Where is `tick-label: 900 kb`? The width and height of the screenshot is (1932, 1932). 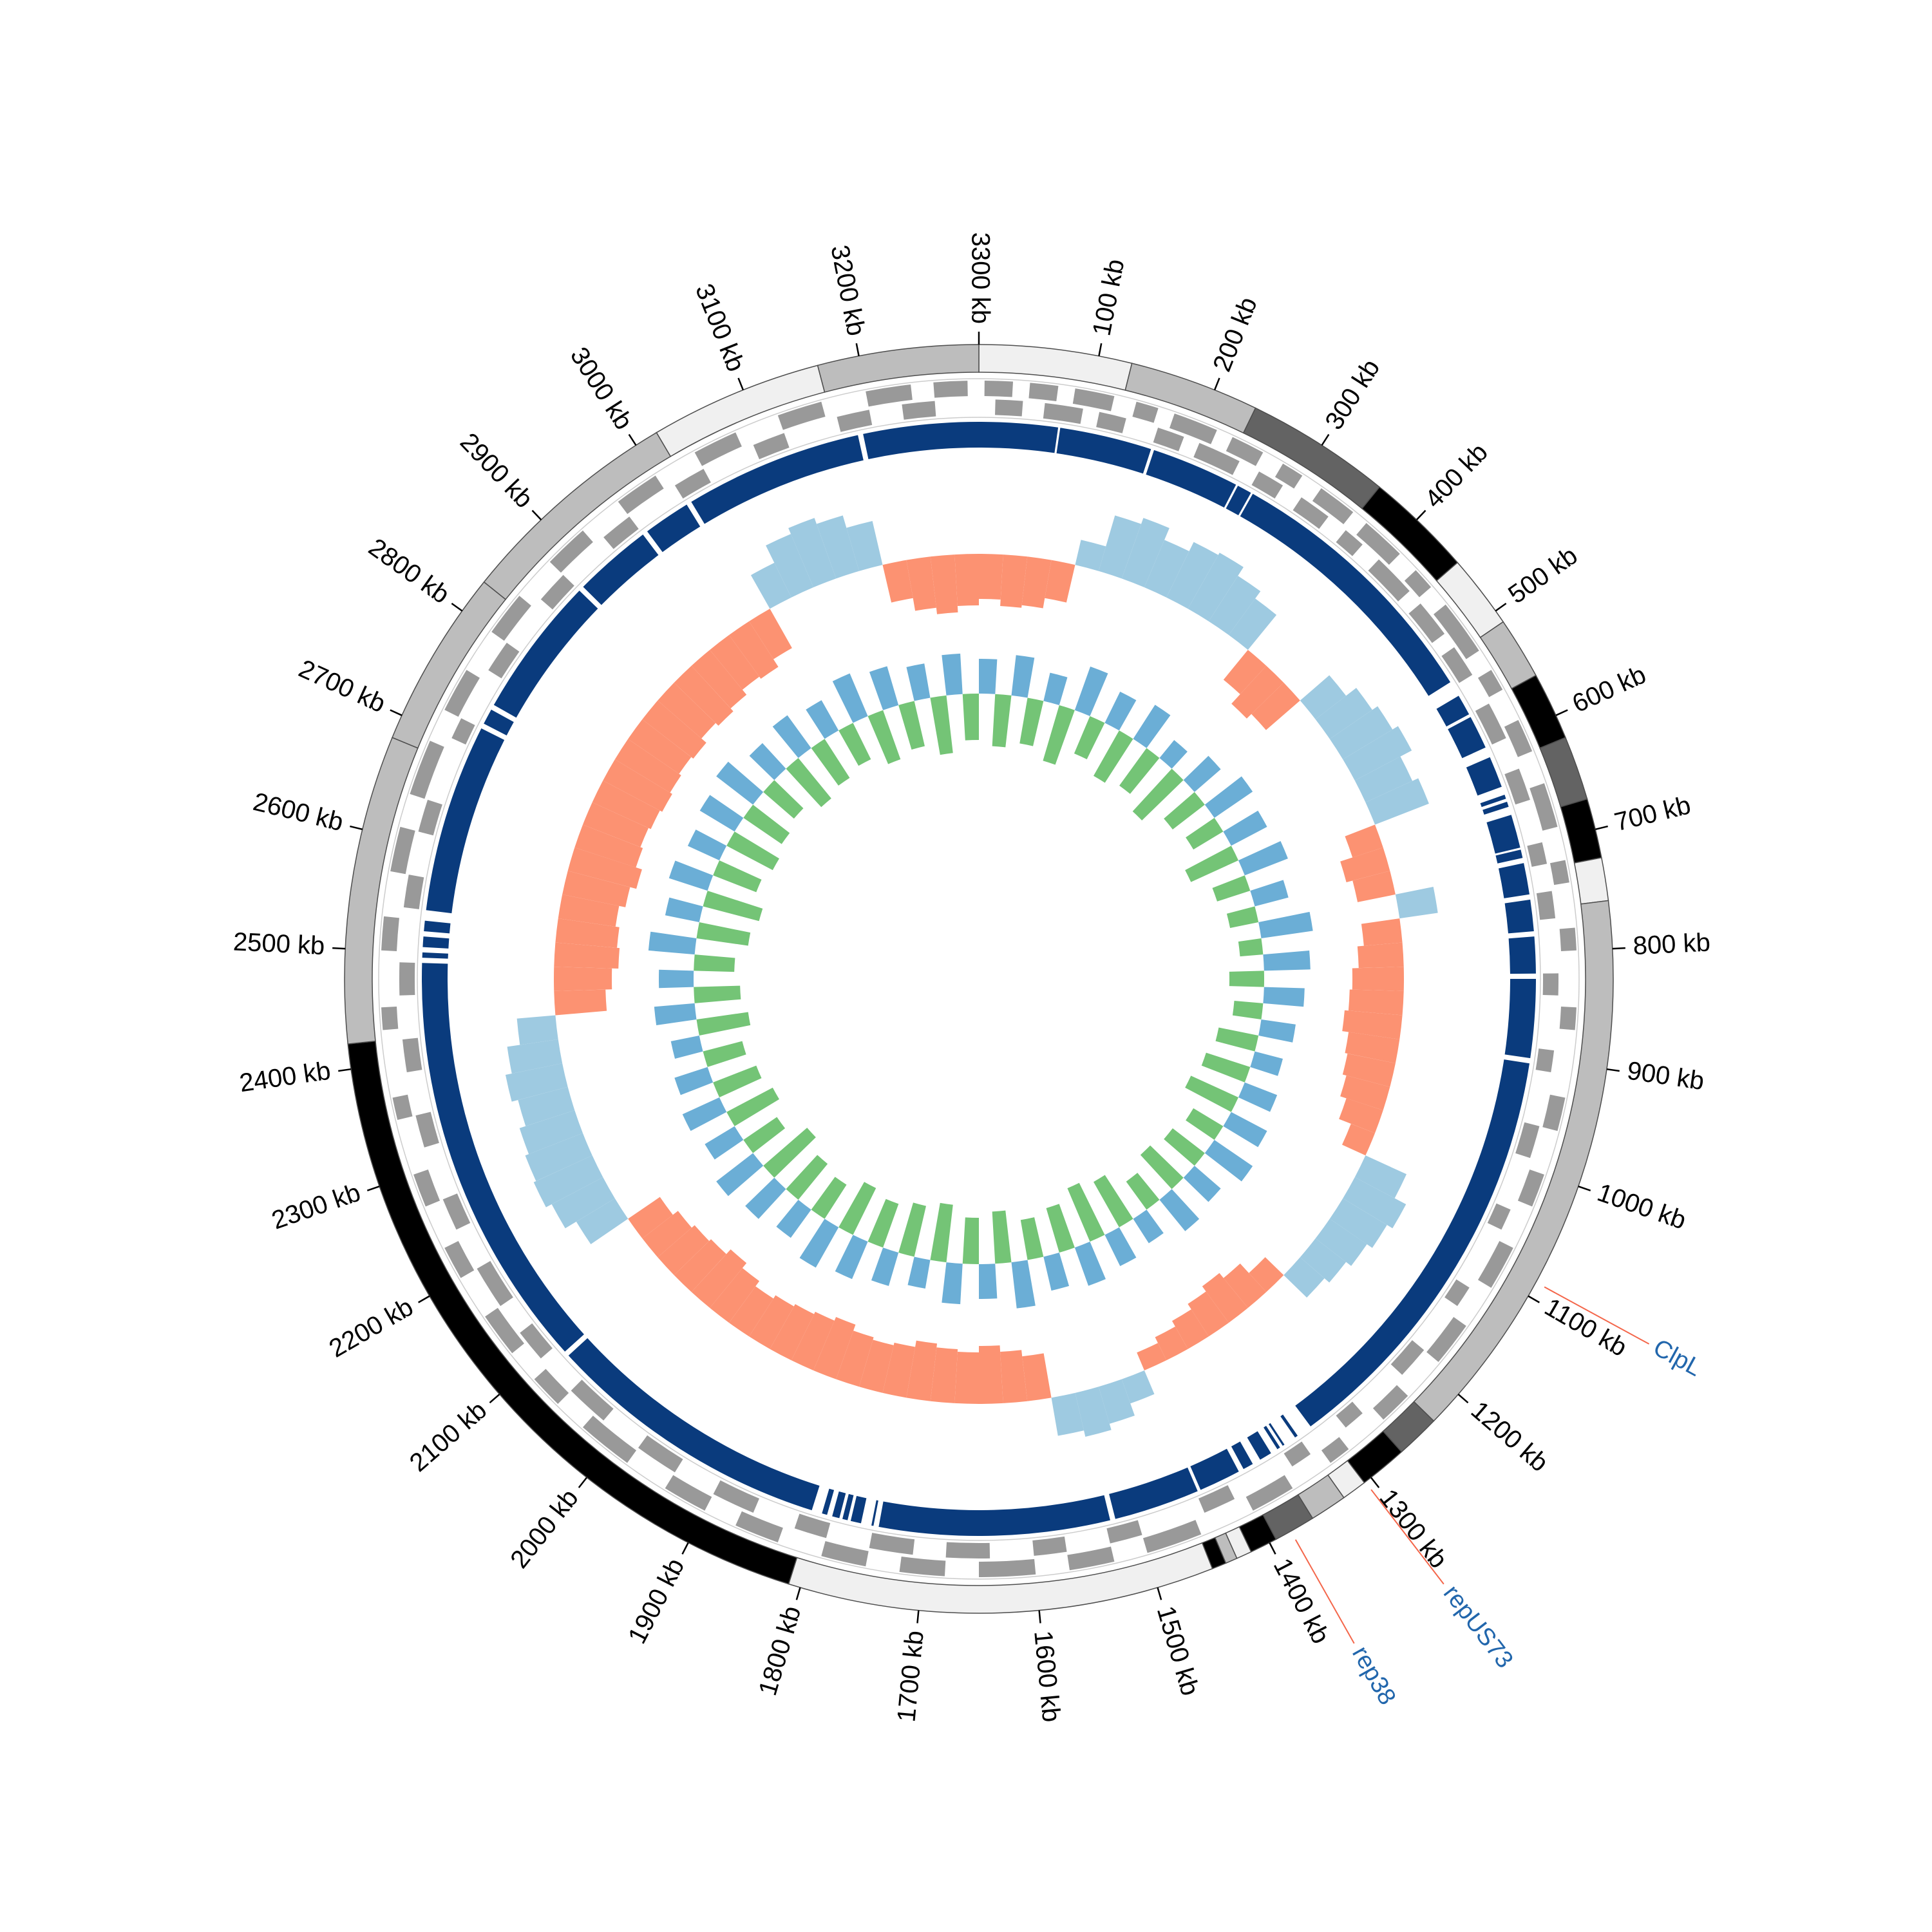
tick-label: 900 kb is located at coordinates (1665, 1076).